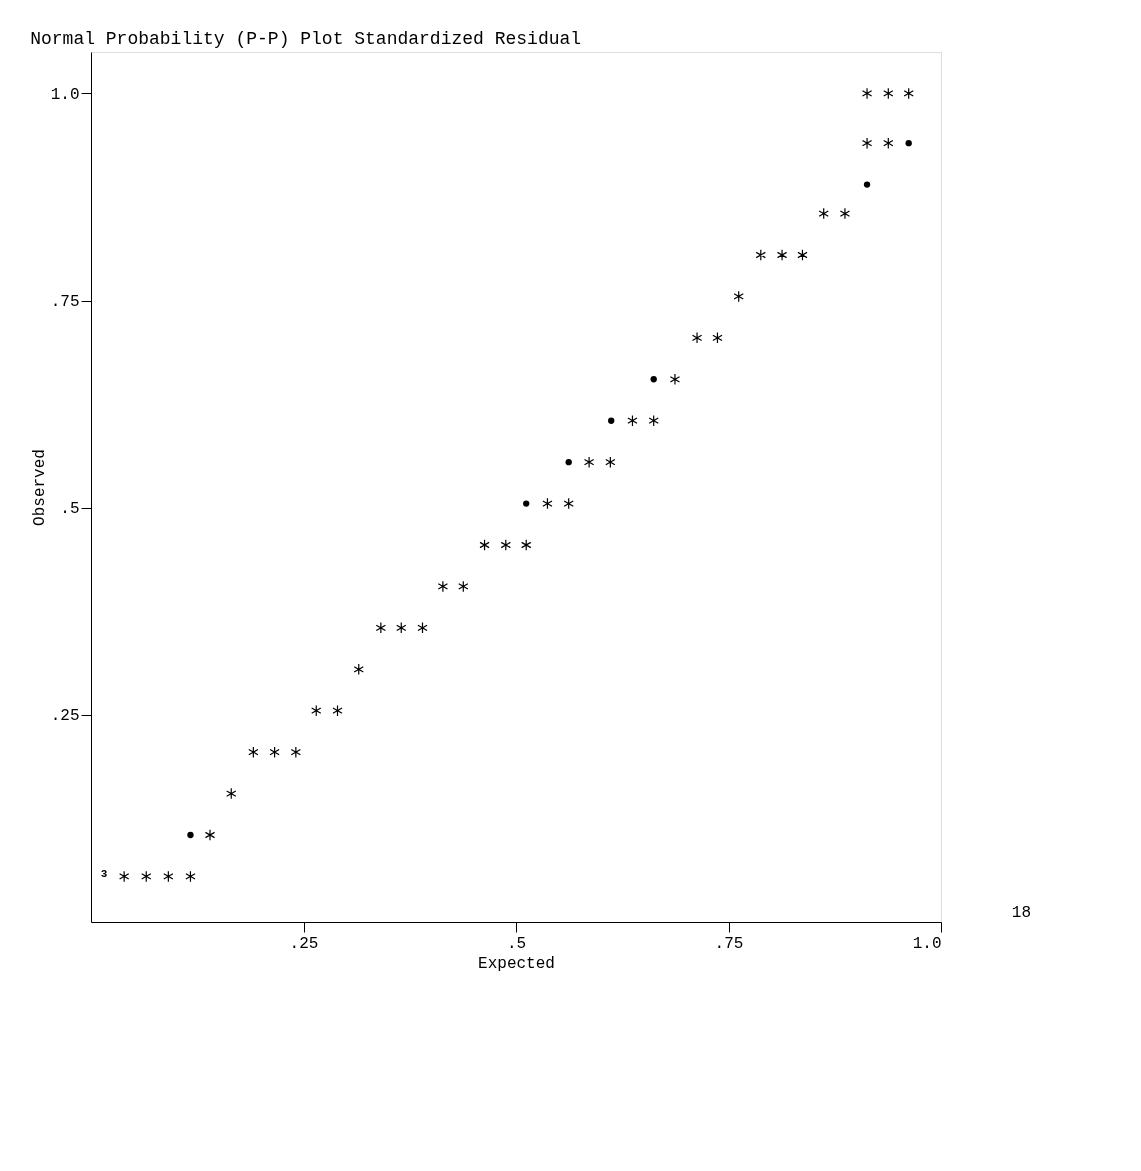 Image resolution: width=1141 pixels, height=1171 pixels. Describe the element at coordinates (39, 487) in the screenshot. I see `y-axis-title: Observed` at that location.